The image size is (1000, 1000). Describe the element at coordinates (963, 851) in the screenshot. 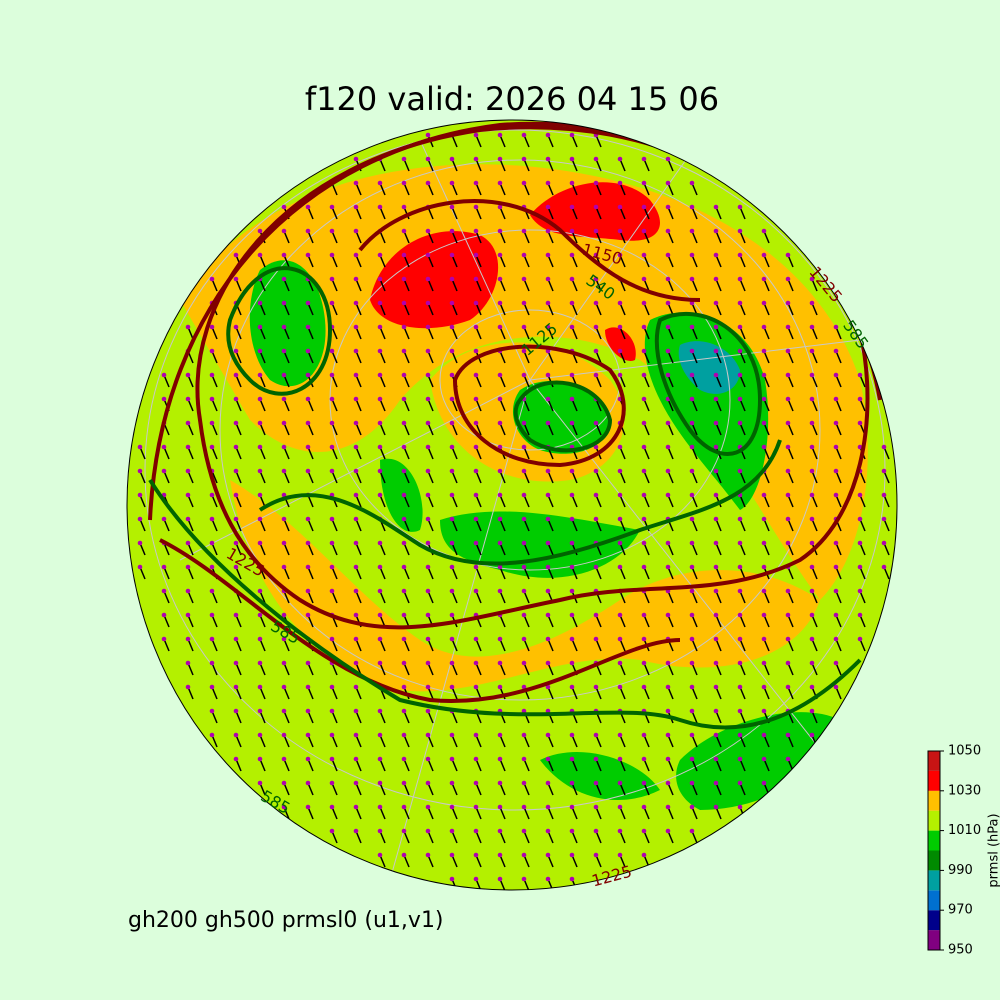

I see `colorbar: 950 970 990 1010 1030 1050 prmsl (hPa)` at that location.